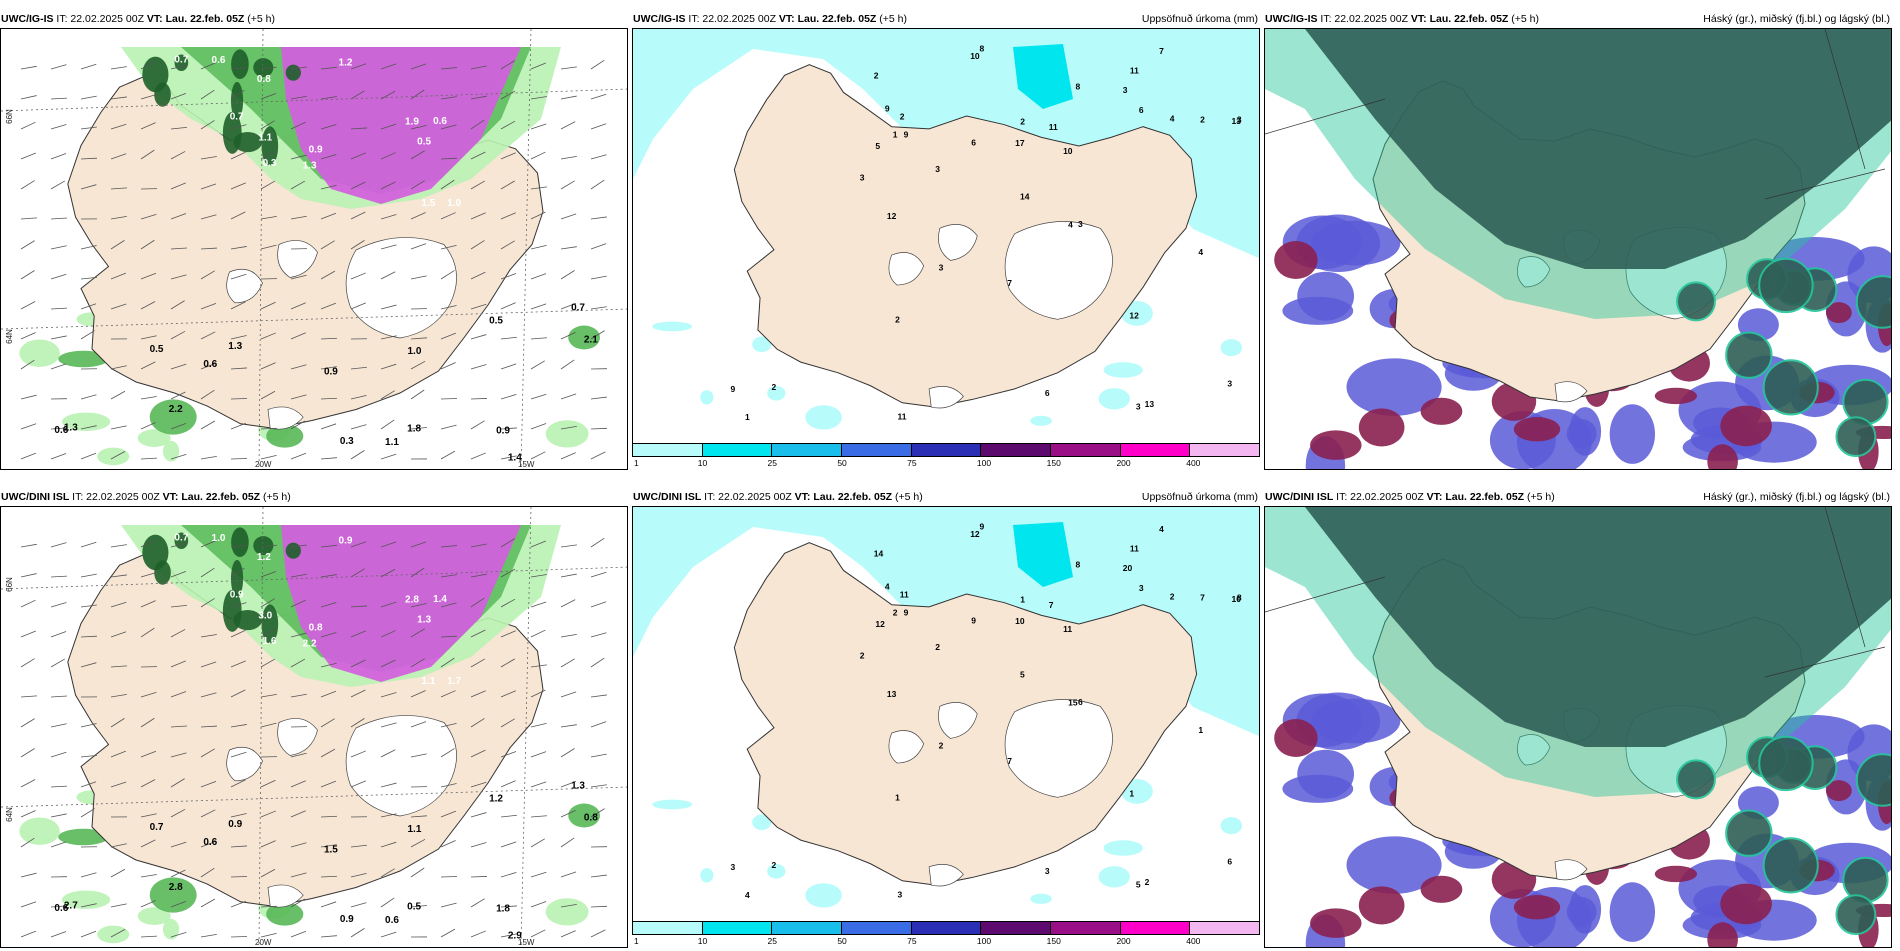 The width and height of the screenshot is (1900, 951). I want to click on precip-value-label: 0.8, so click(316, 627).